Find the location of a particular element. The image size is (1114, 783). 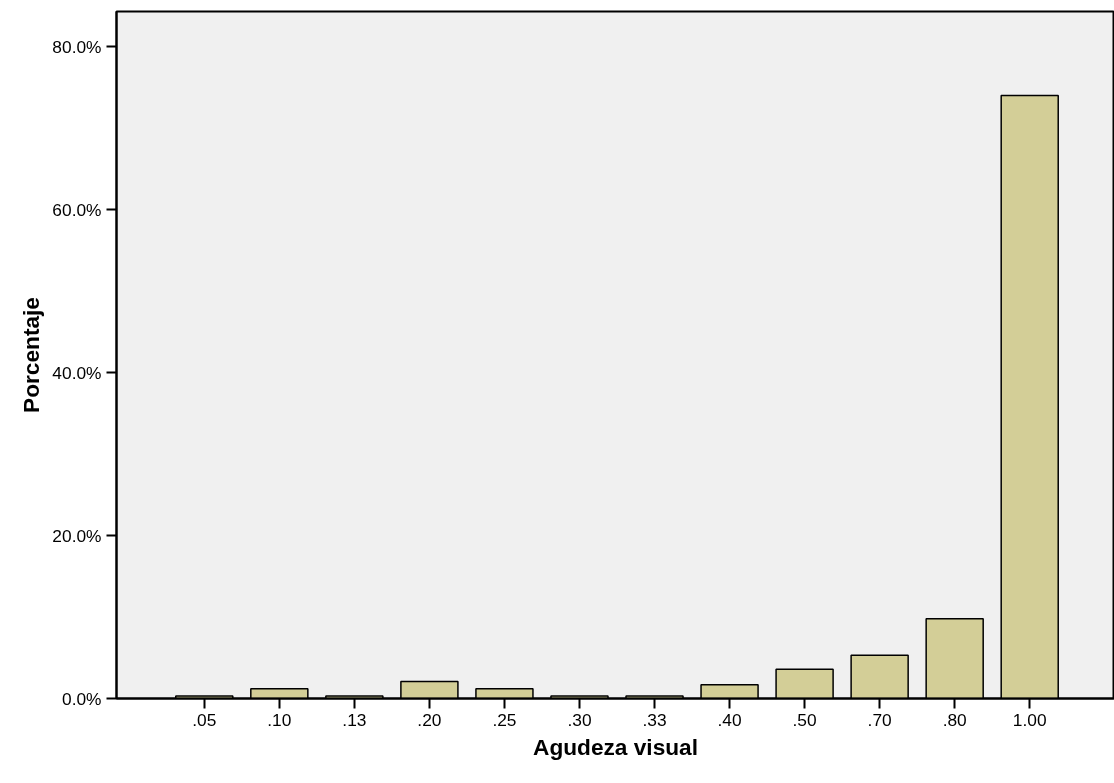

y-tick-label: 20.0% is located at coordinates (77, 535).